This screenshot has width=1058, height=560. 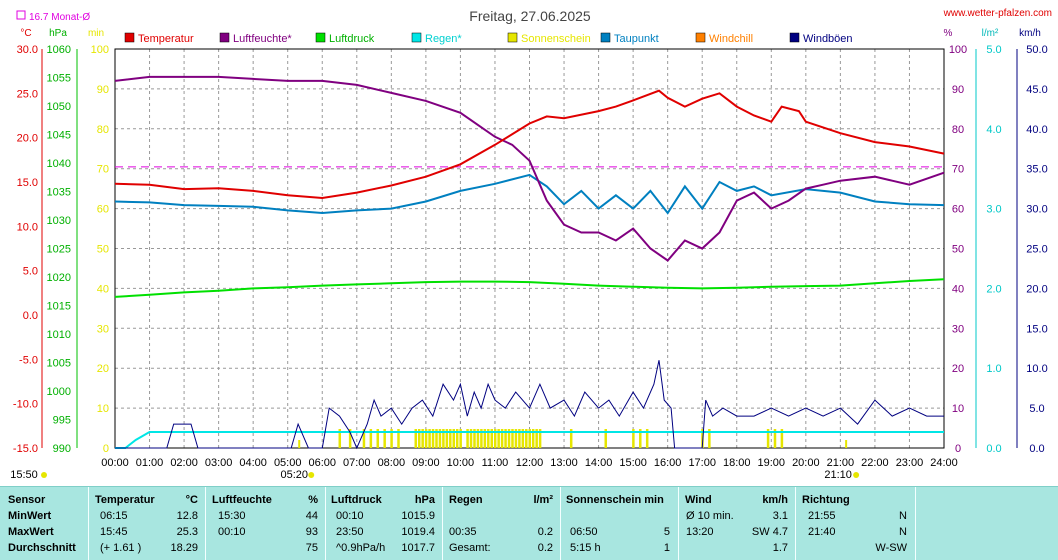 I want to click on stats-humidity-value: 93, so click(x=311, y=532).